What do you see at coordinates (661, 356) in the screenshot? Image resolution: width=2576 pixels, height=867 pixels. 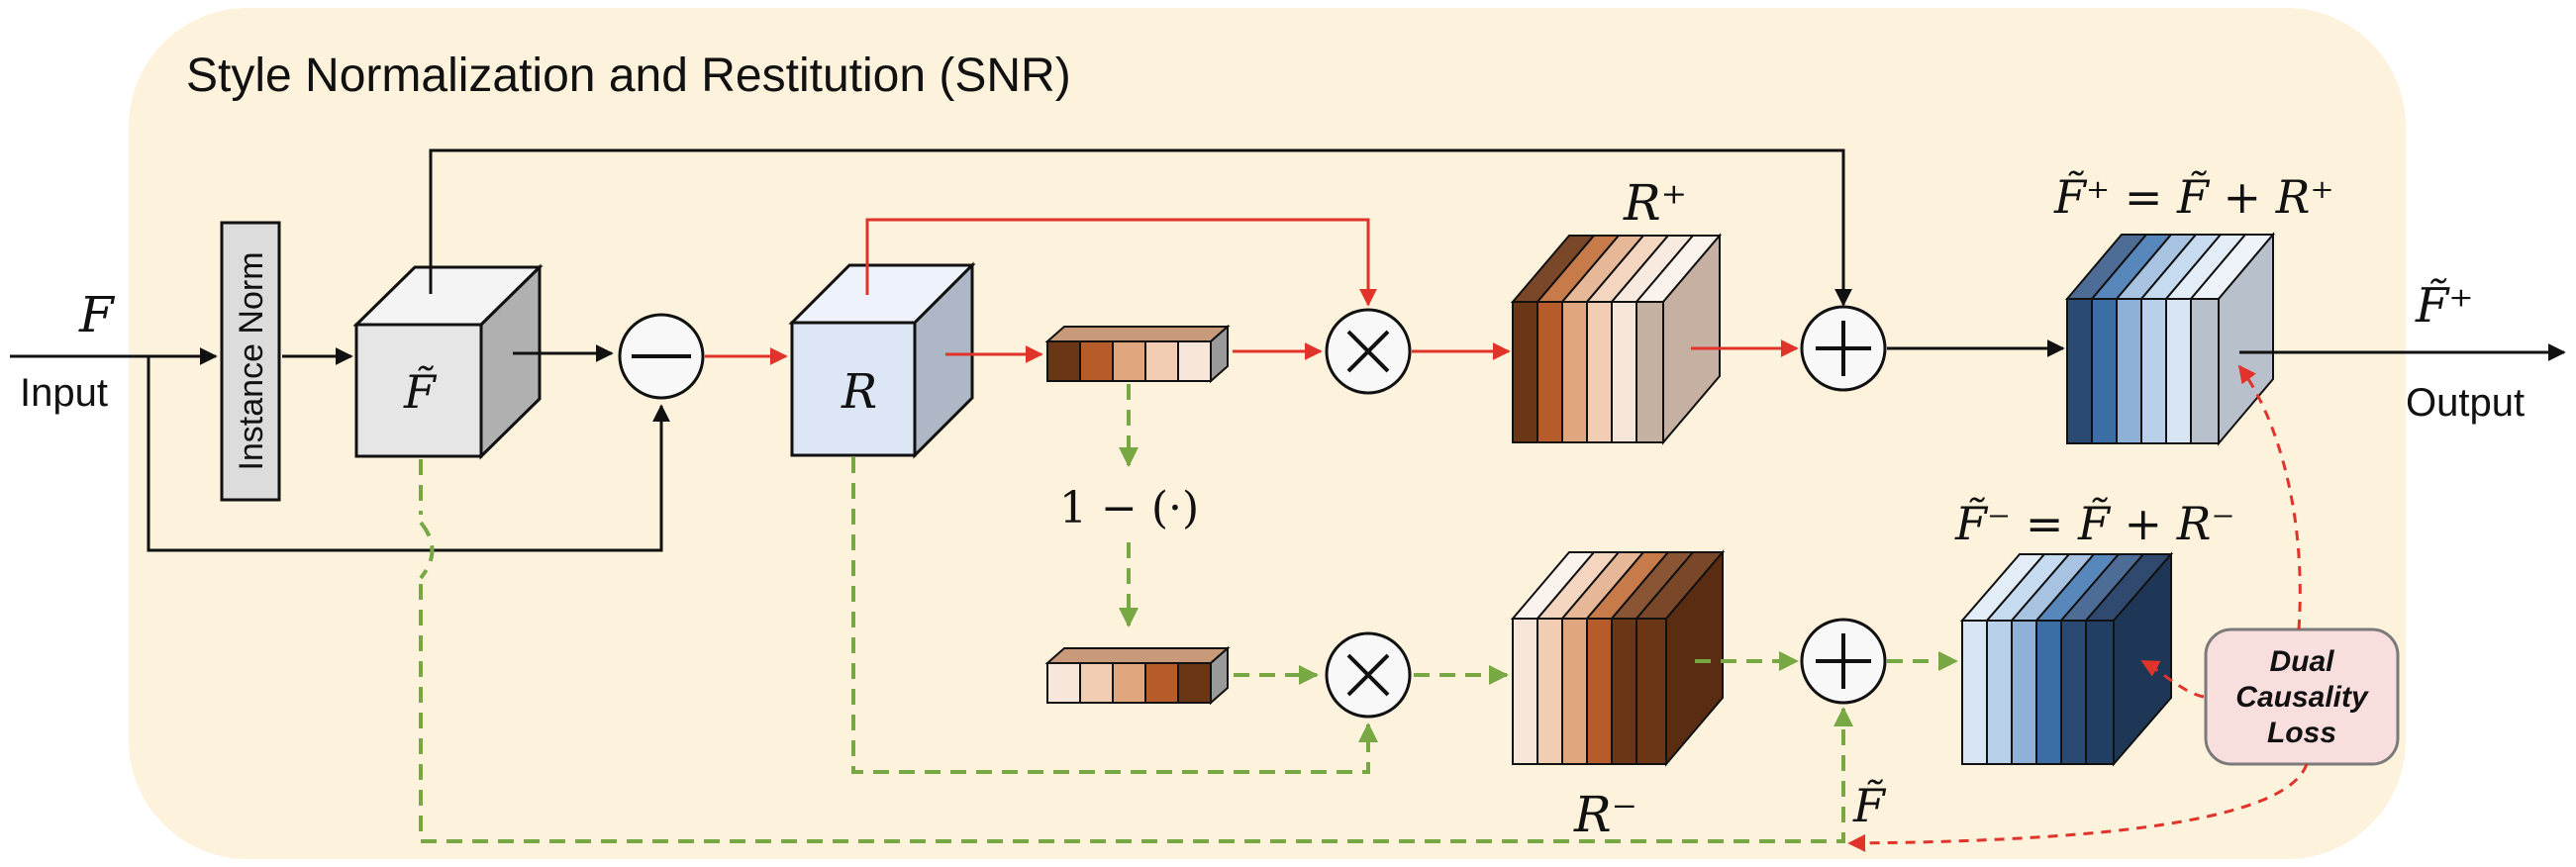 I see `minus-circle-icon` at bounding box center [661, 356].